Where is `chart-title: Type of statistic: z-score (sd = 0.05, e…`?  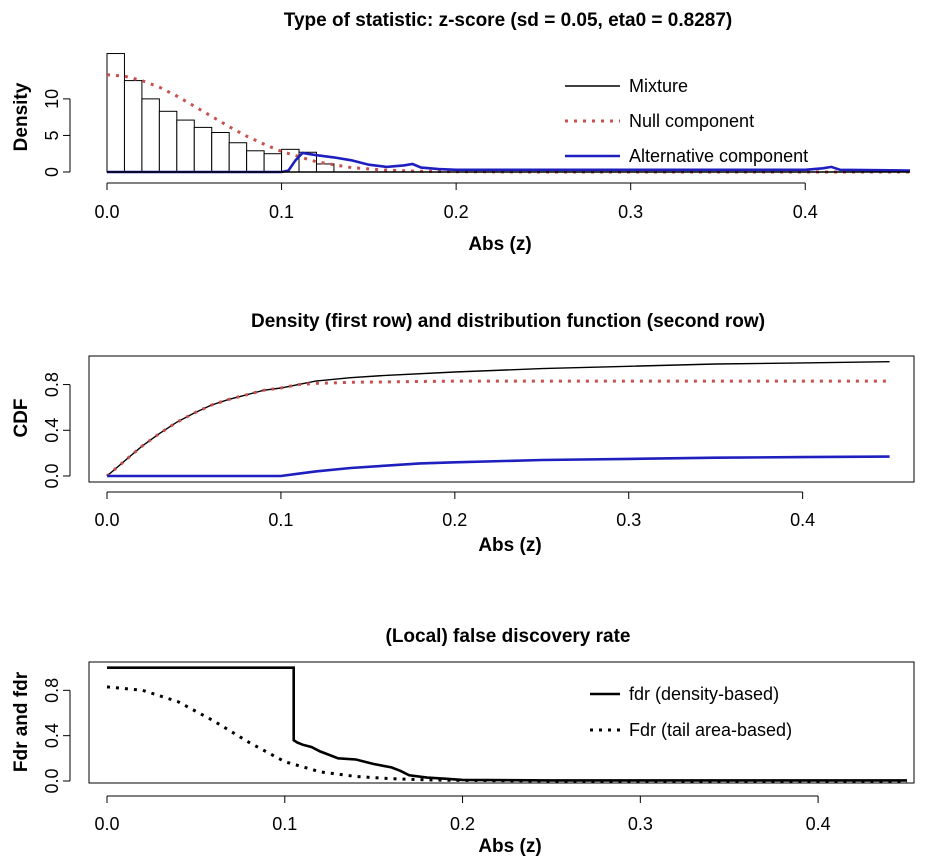 chart-title: Type of statistic: z-score (sd = 0.05, e… is located at coordinates (508, 20).